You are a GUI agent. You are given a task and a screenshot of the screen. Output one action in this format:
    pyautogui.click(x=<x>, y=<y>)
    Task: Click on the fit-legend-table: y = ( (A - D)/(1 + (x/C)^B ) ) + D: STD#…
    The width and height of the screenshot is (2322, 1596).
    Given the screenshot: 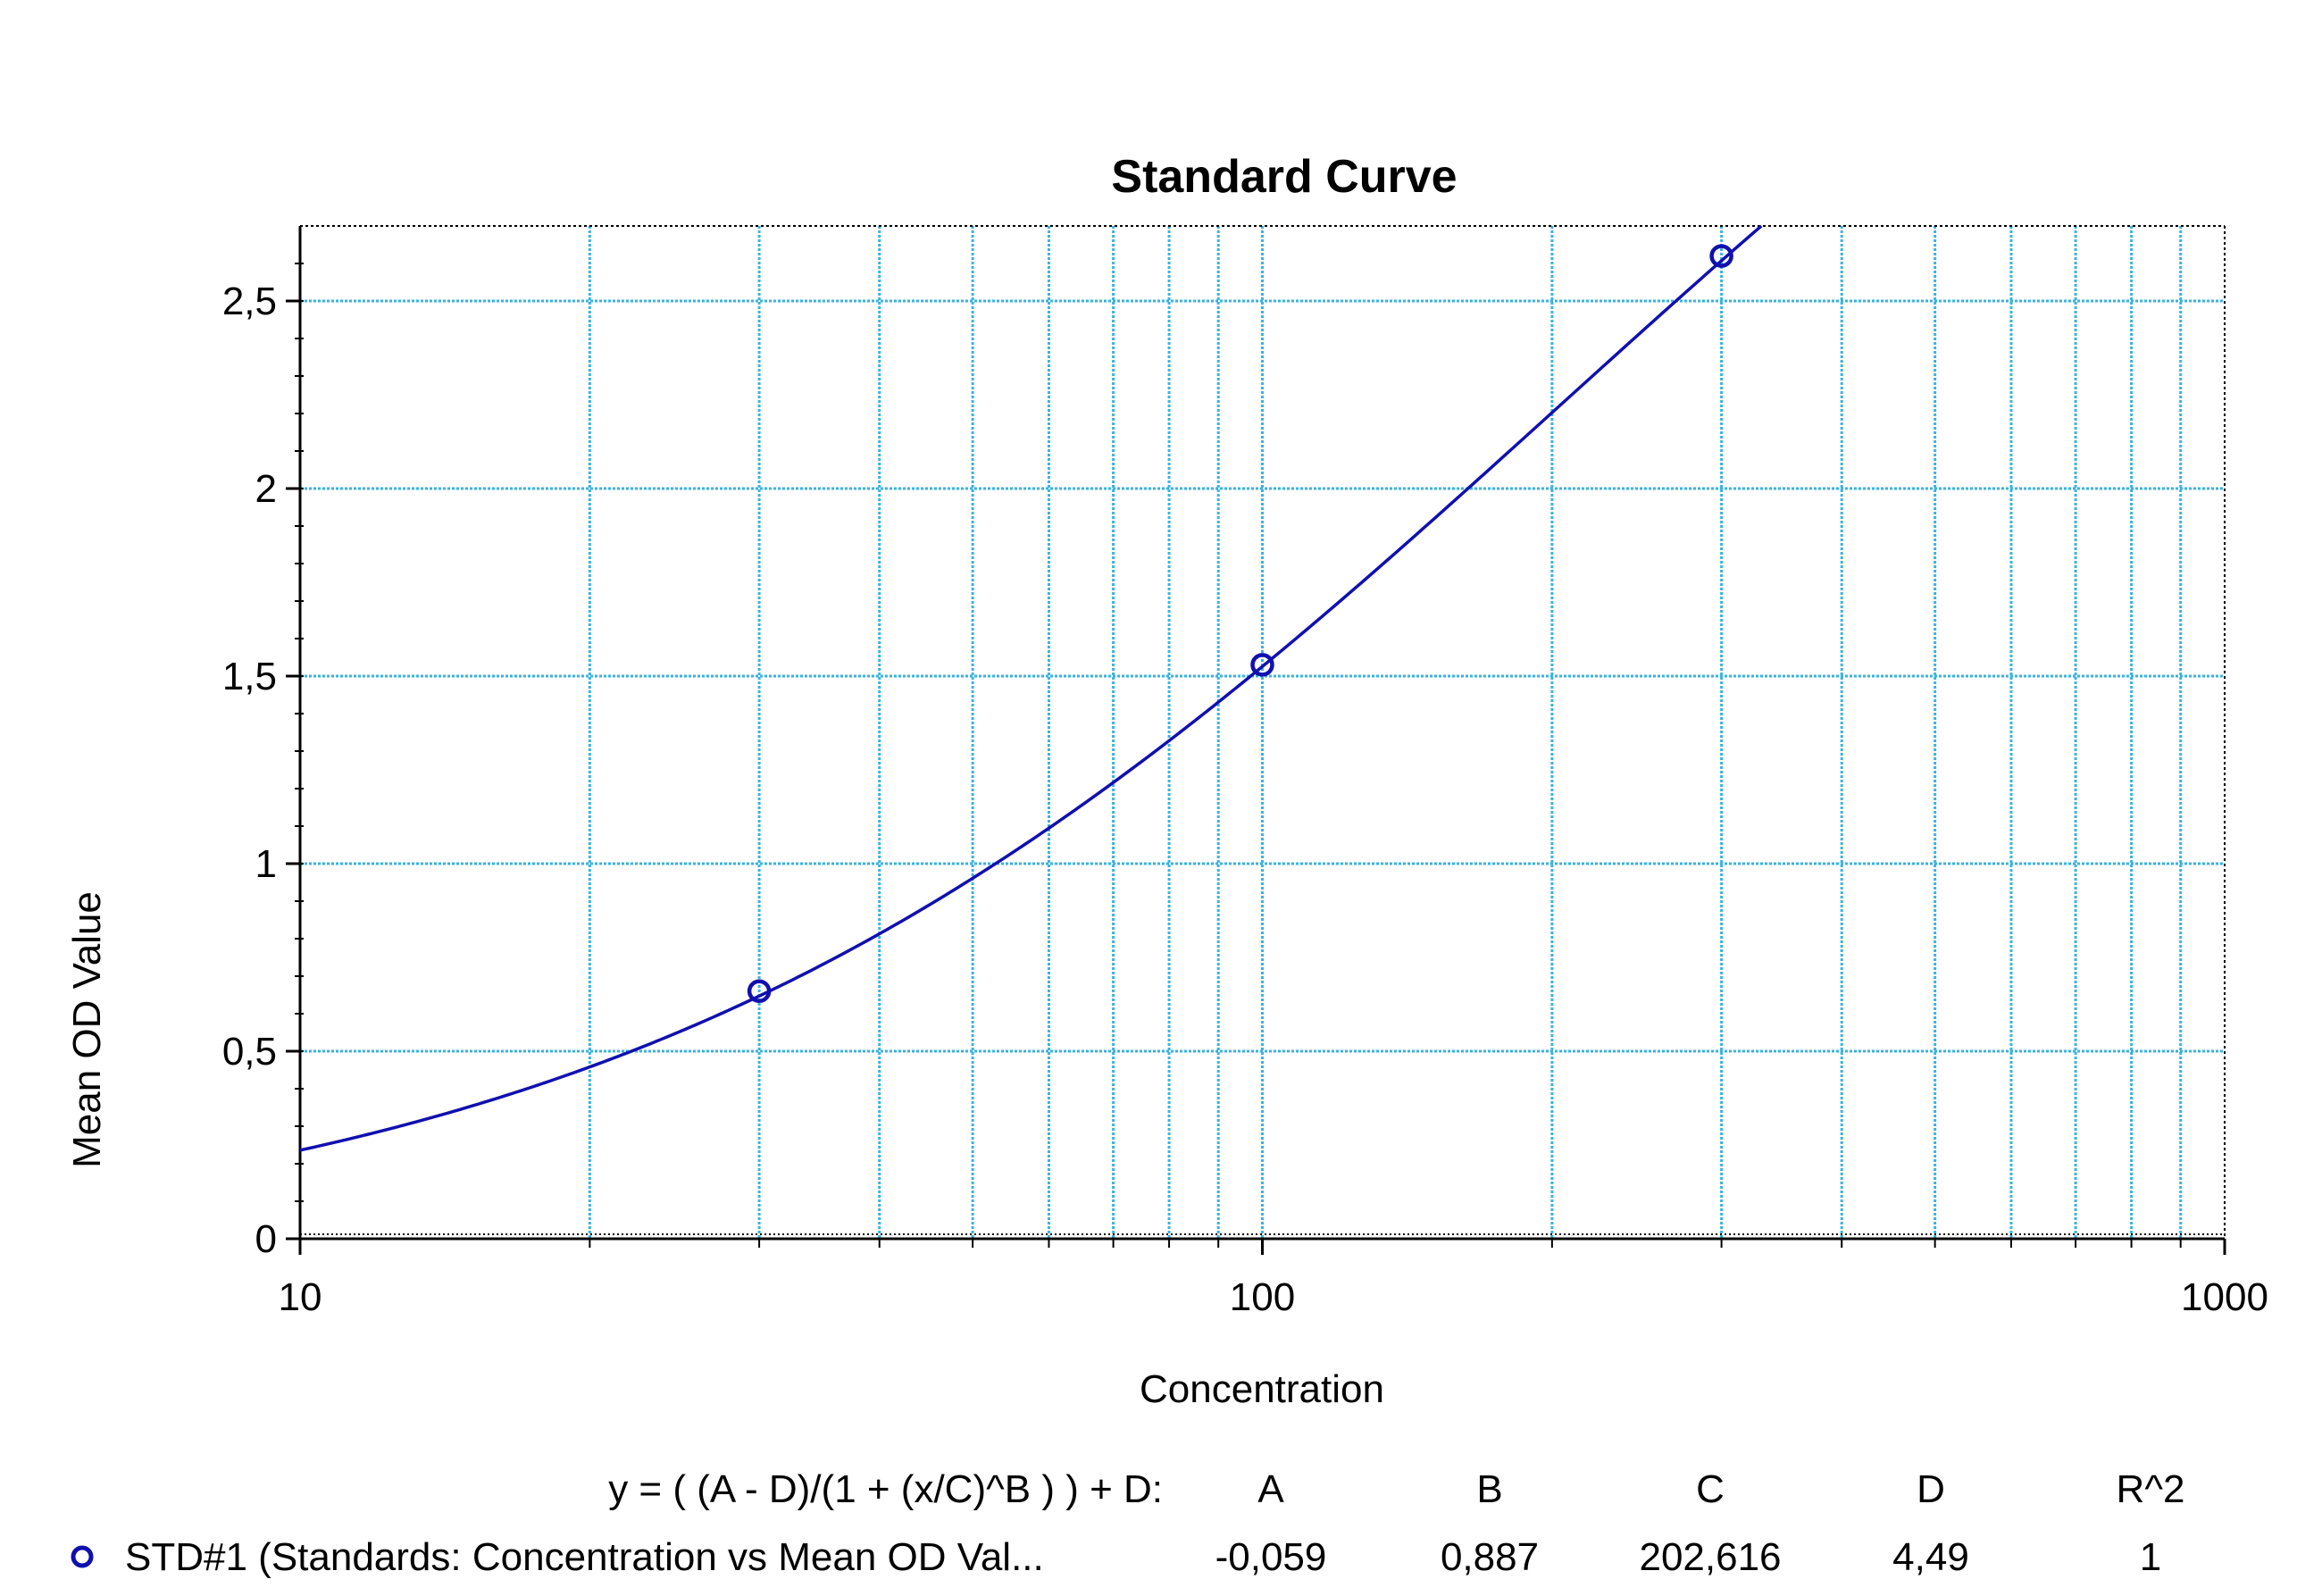 What is the action you would take?
    pyautogui.click(x=1128, y=1523)
    